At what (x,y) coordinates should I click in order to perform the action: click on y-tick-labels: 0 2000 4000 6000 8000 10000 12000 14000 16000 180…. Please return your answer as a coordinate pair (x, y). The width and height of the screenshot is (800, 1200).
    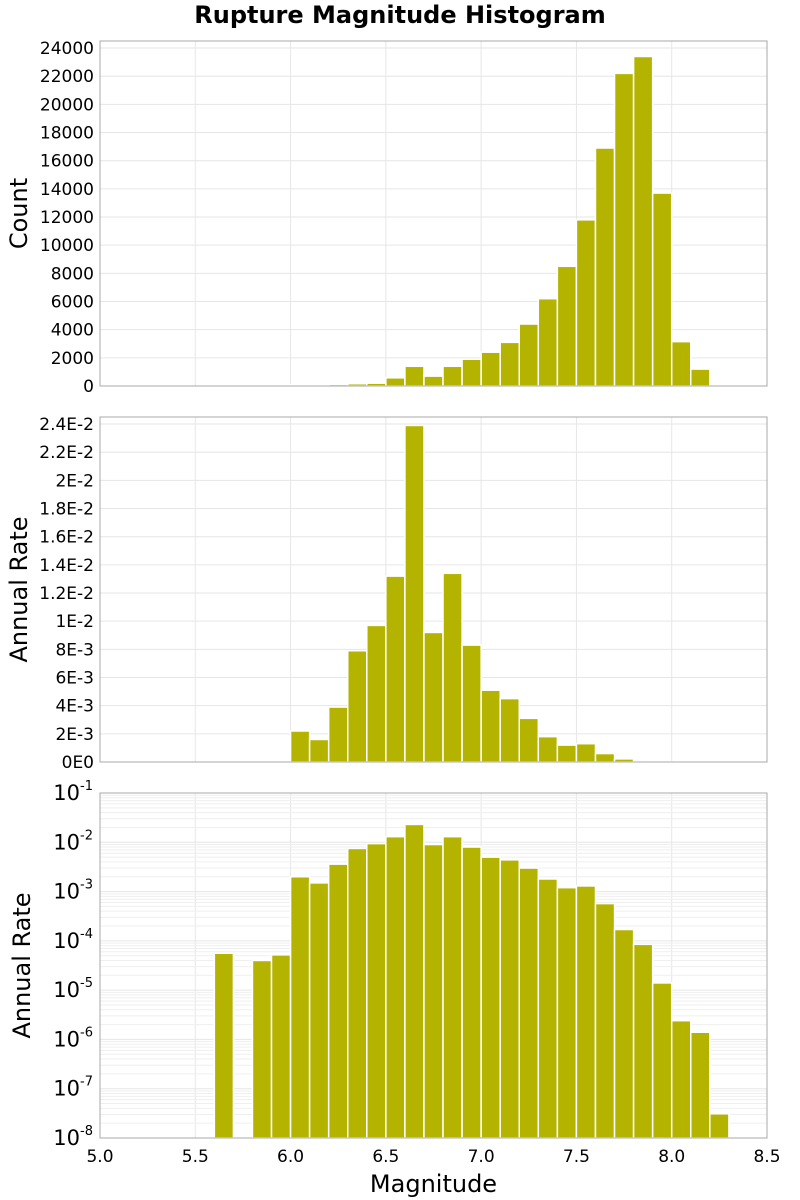
    Looking at the image, I should click on (67, 218).